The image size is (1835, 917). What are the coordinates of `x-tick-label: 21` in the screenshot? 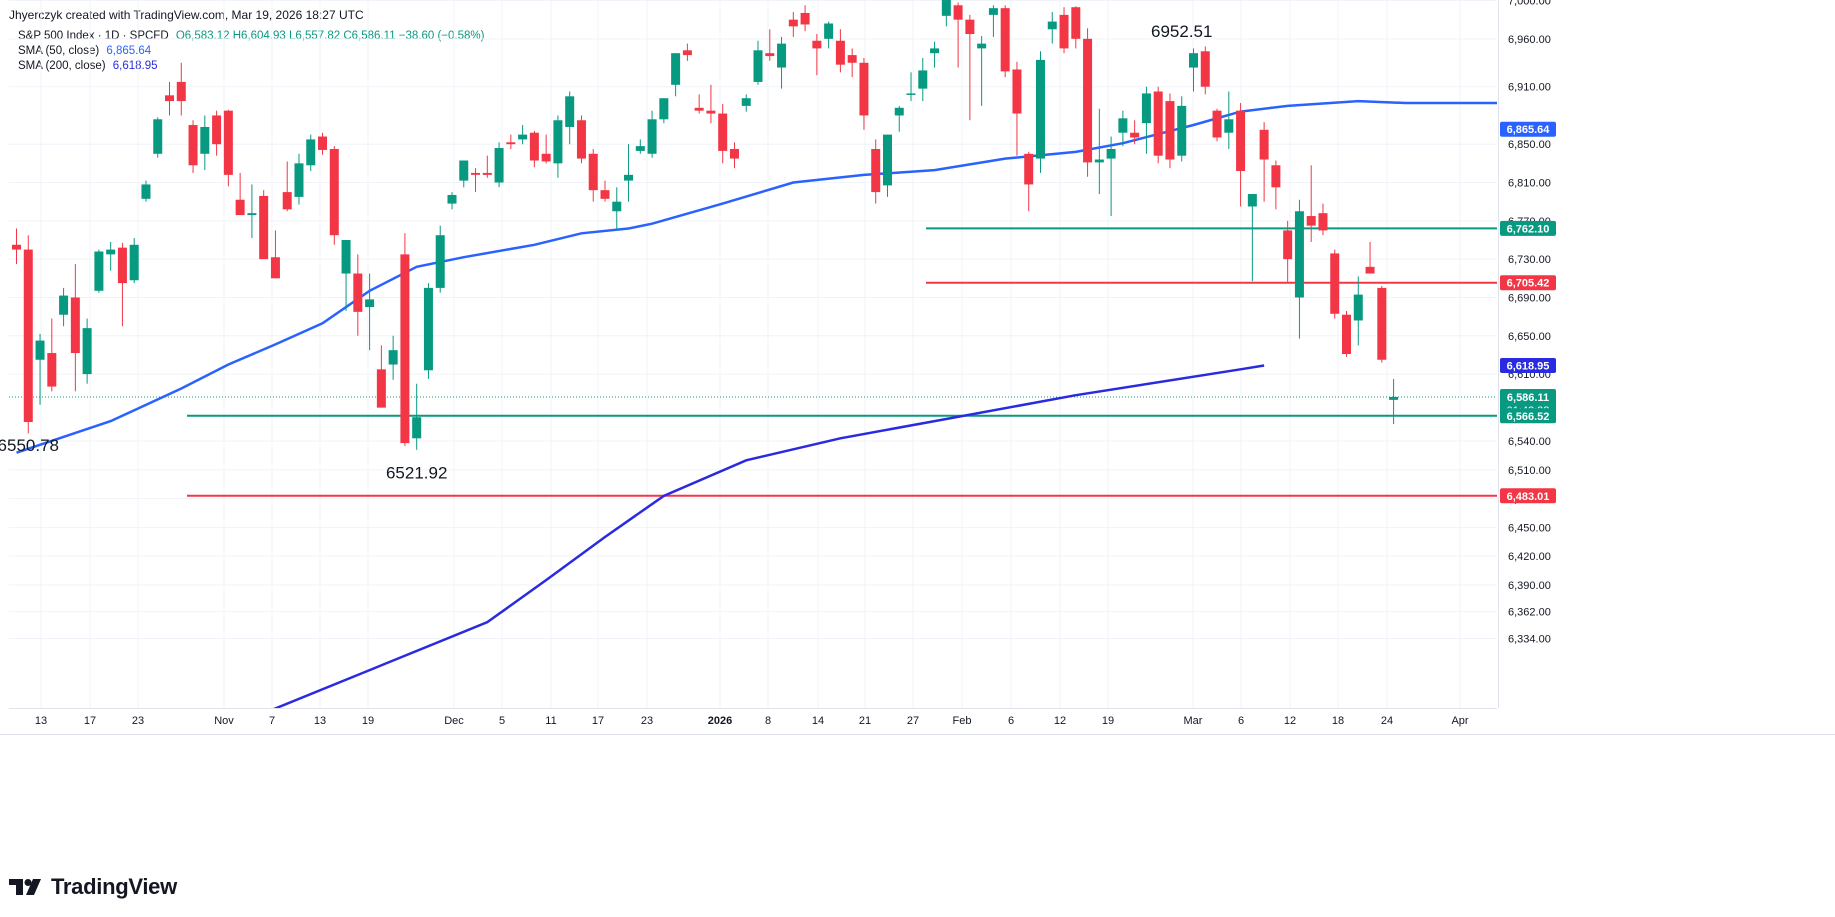 It's located at (865, 721).